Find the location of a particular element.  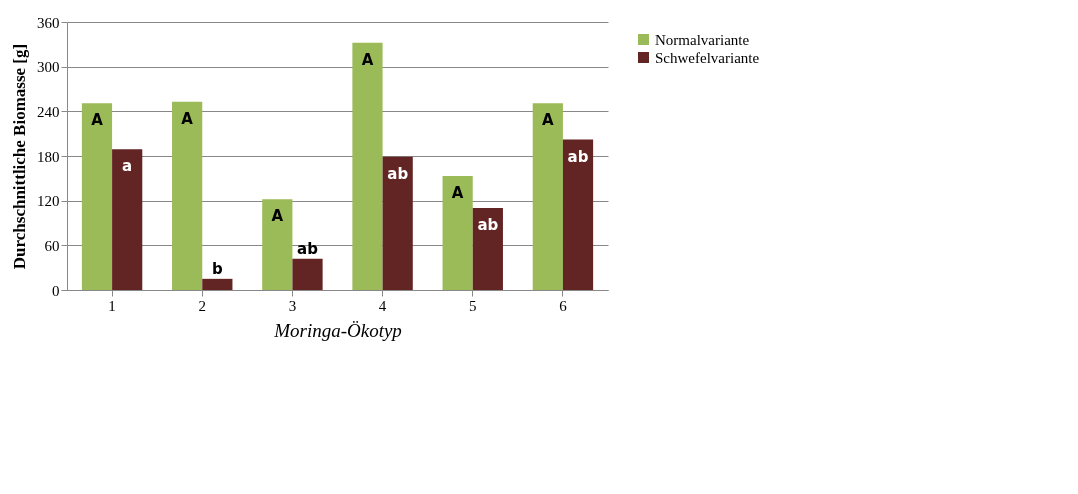

y-tick-label: 60 is located at coordinates (52, 245).